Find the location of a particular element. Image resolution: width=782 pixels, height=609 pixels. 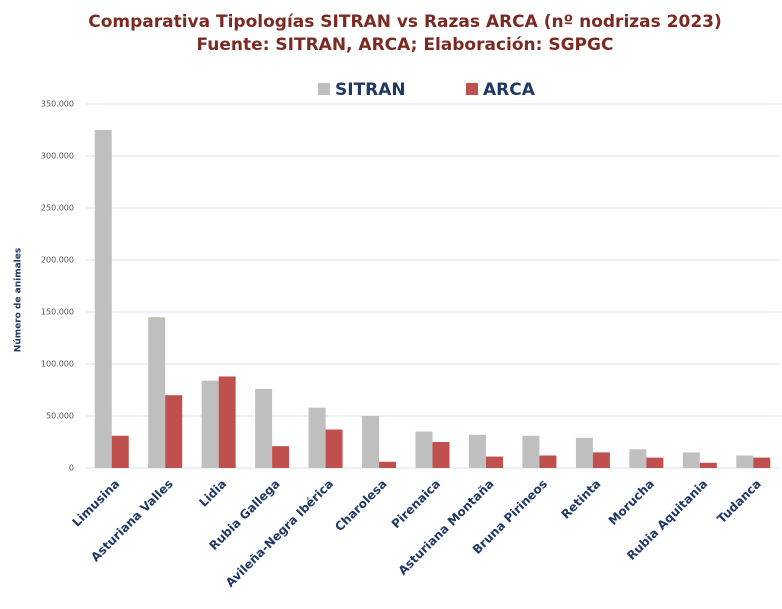

legend-label: SITRAN is located at coordinates (370, 90).